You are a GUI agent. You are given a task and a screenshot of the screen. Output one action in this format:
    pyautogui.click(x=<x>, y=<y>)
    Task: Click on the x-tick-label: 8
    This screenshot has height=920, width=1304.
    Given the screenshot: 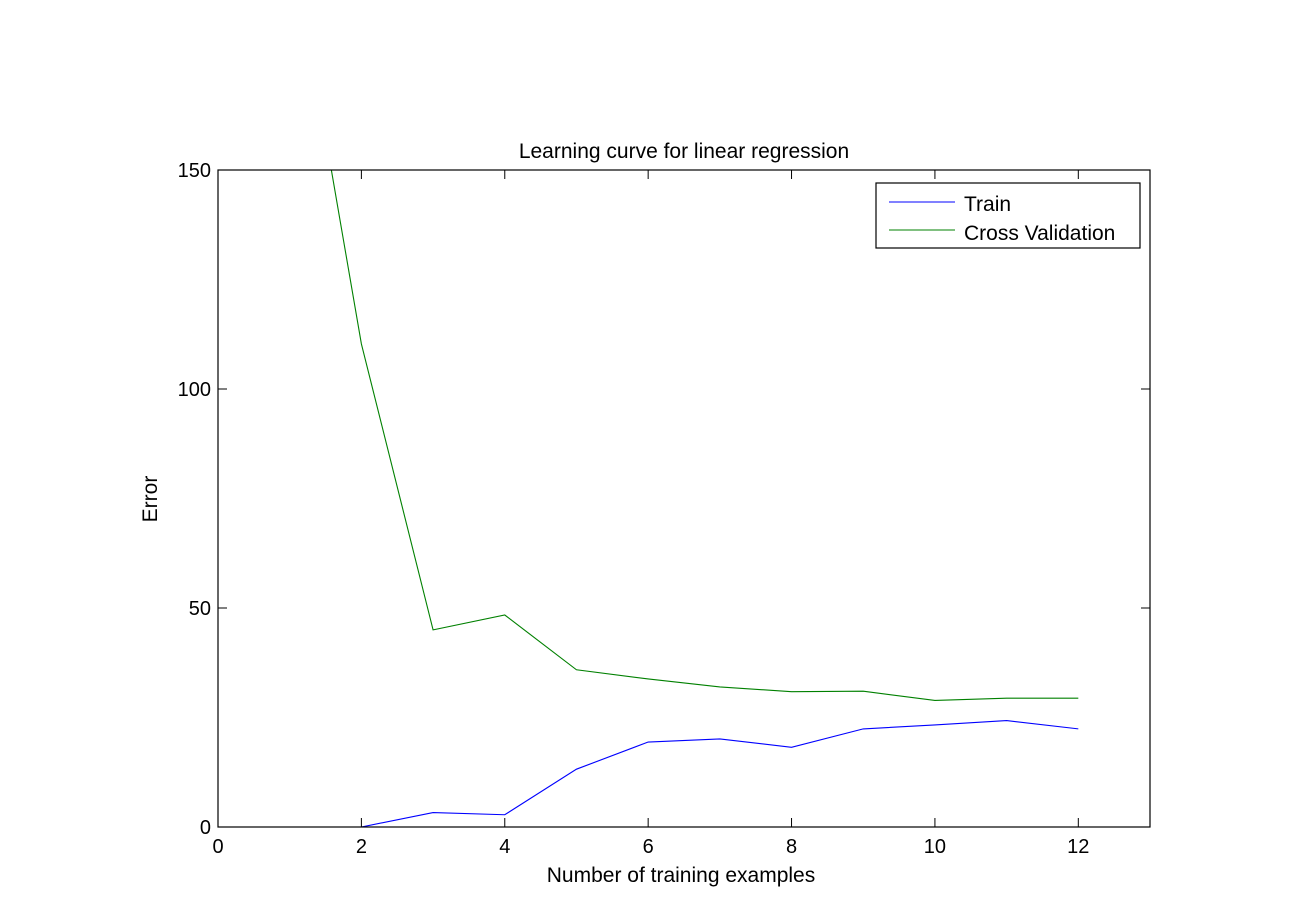 What is the action you would take?
    pyautogui.click(x=791, y=847)
    